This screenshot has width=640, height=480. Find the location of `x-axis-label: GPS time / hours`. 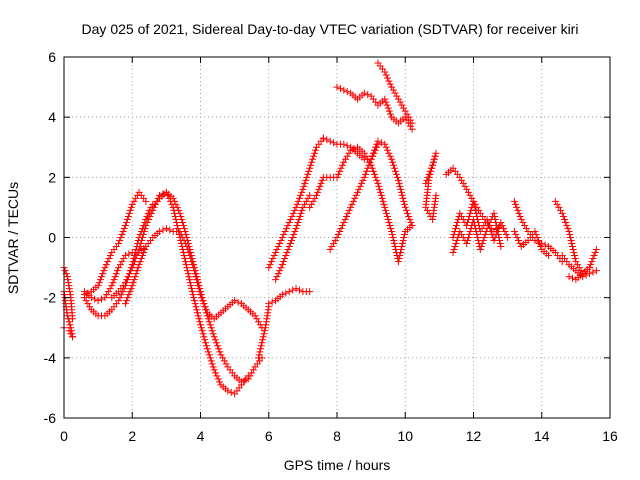

x-axis-label: GPS time / hours is located at coordinates (337, 465).